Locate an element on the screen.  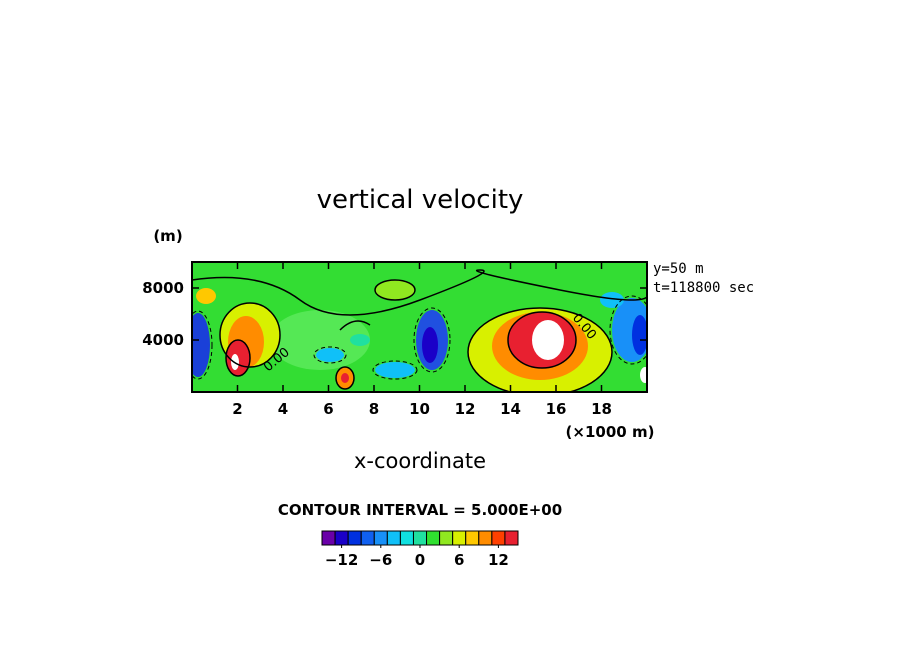
contour-field is located at coordinates (419, 327).